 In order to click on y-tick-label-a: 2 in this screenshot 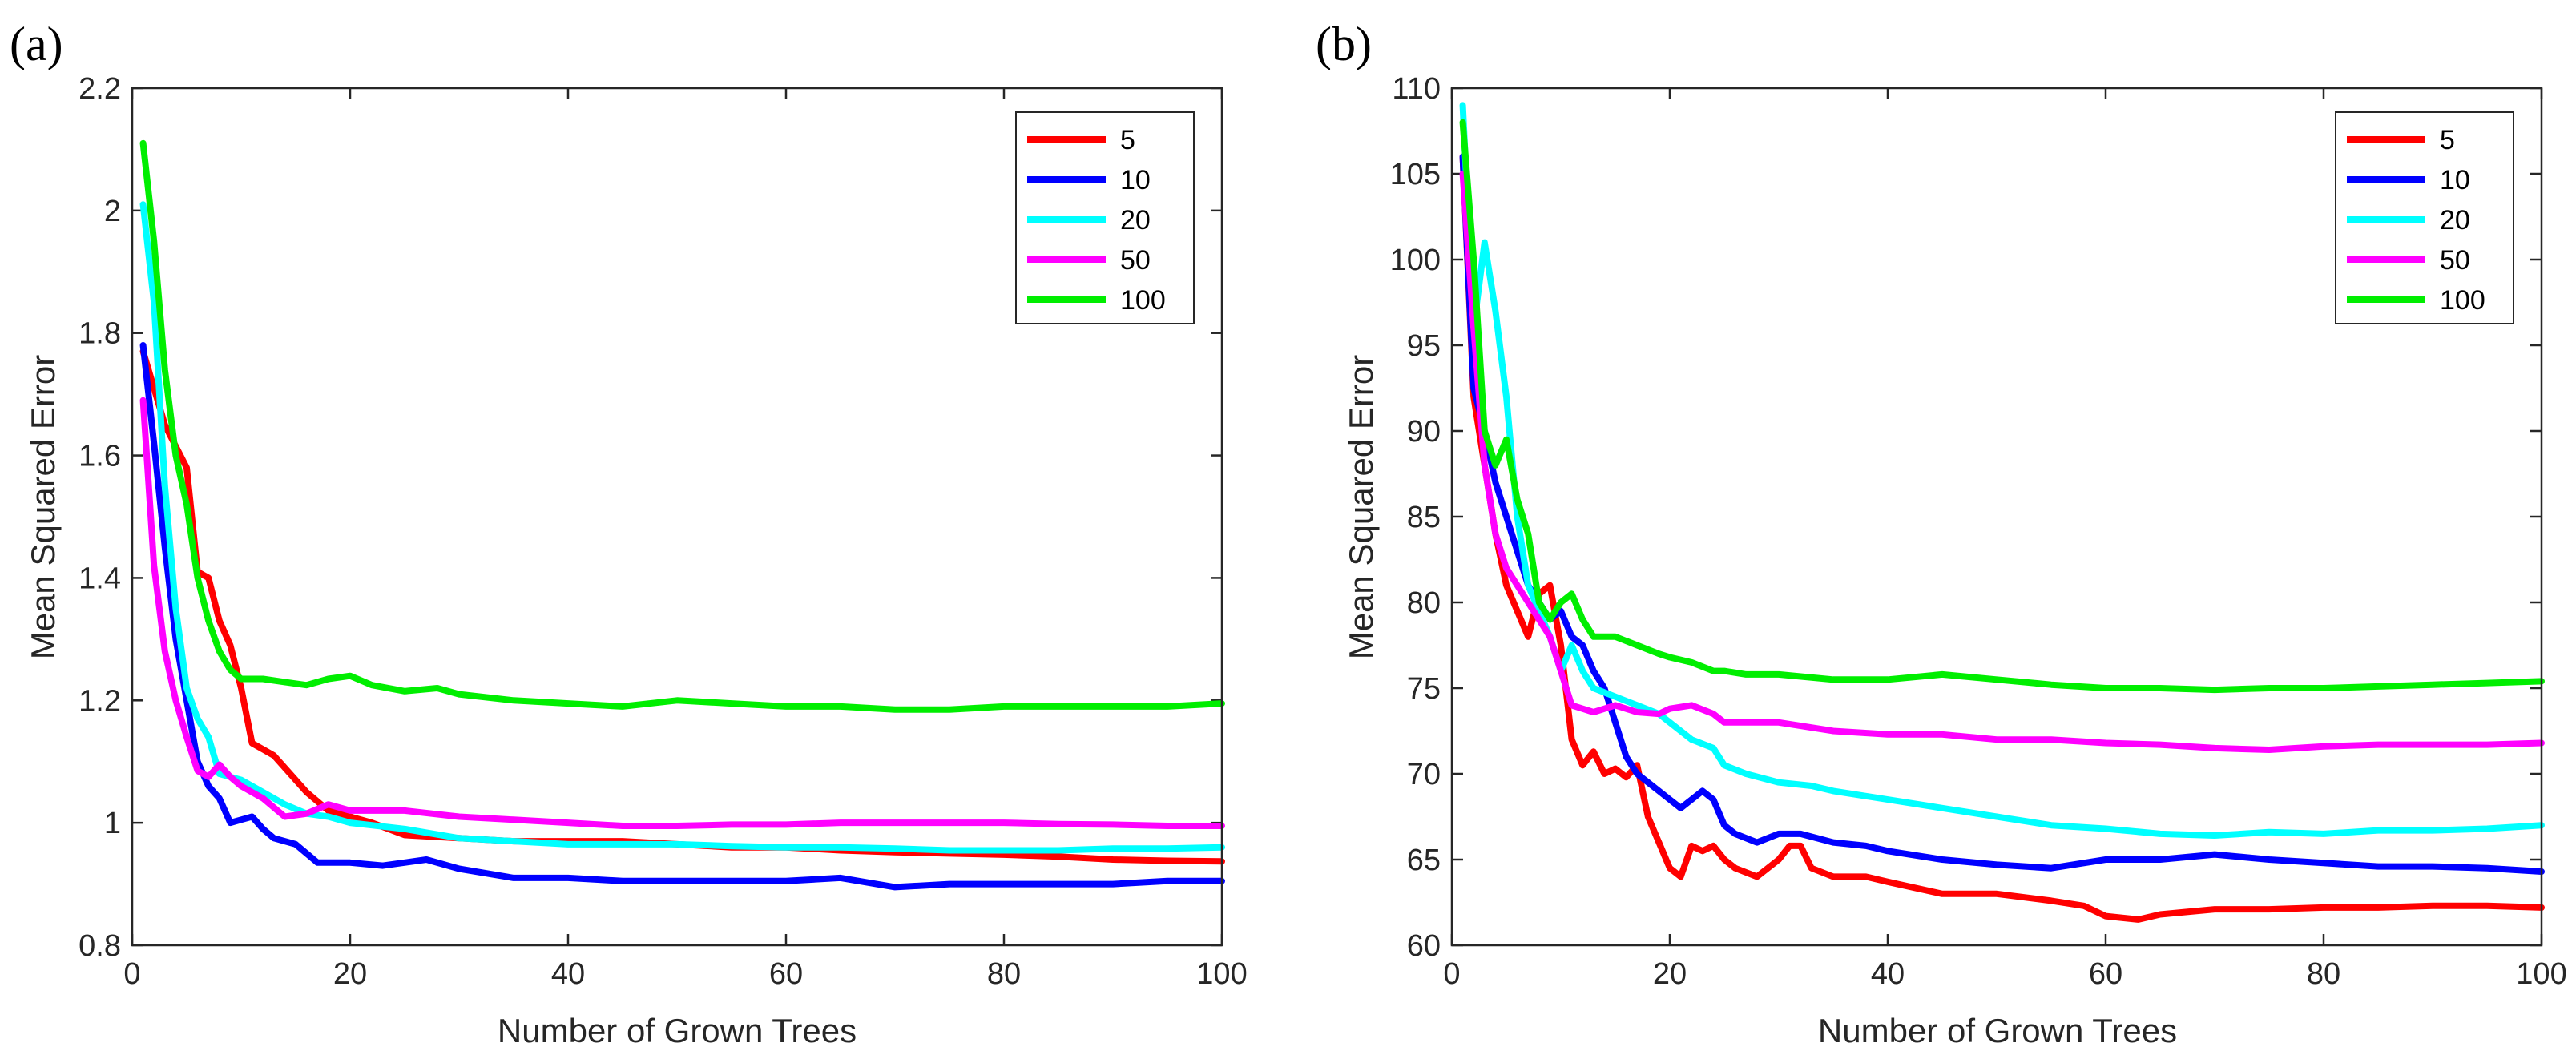, I will do `click(112, 211)`.